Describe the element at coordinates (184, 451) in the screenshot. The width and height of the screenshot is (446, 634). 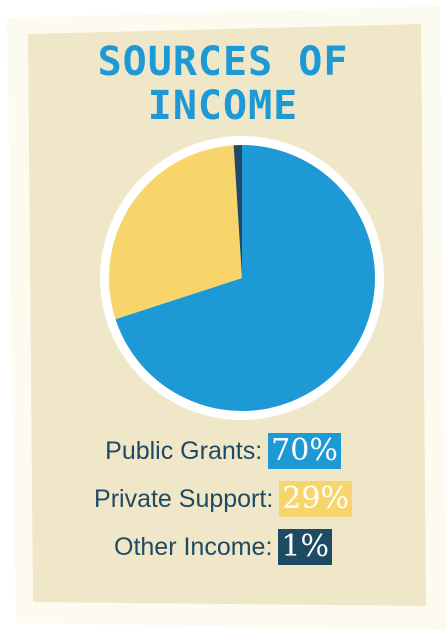
I see `legend-label-public-grants: Public Grants:` at that location.